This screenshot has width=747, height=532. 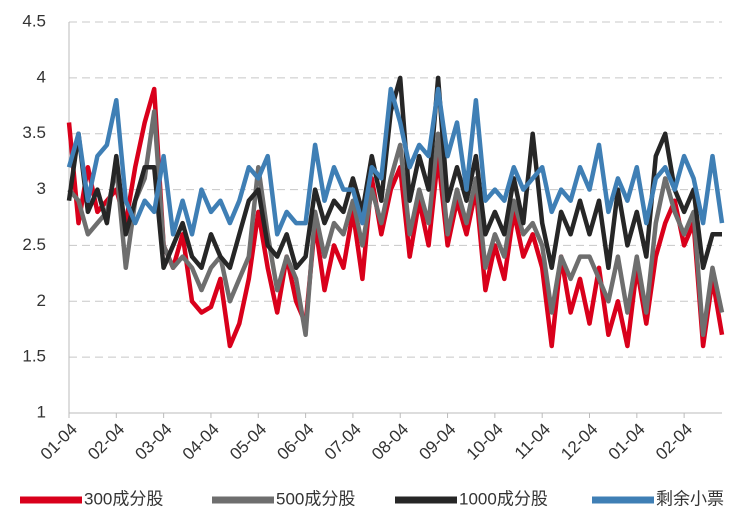 What do you see at coordinates (201, 442) in the screenshot?
I see `x-tick-label: 04-04` at bounding box center [201, 442].